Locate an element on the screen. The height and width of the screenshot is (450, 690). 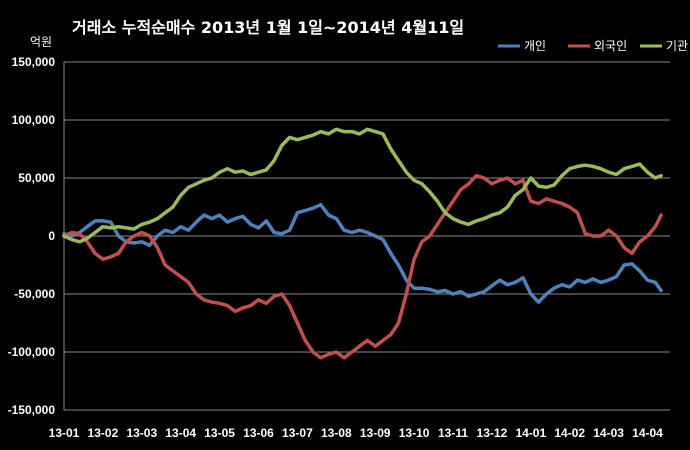
x-tick-label: 13-06 is located at coordinates (258, 433).